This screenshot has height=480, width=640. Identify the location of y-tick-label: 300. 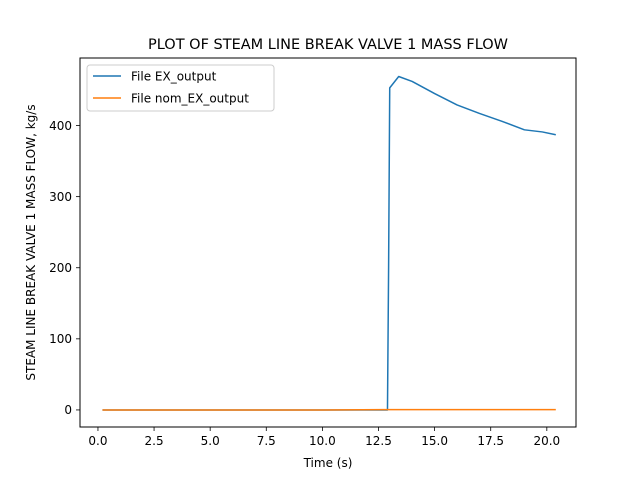
(60, 197).